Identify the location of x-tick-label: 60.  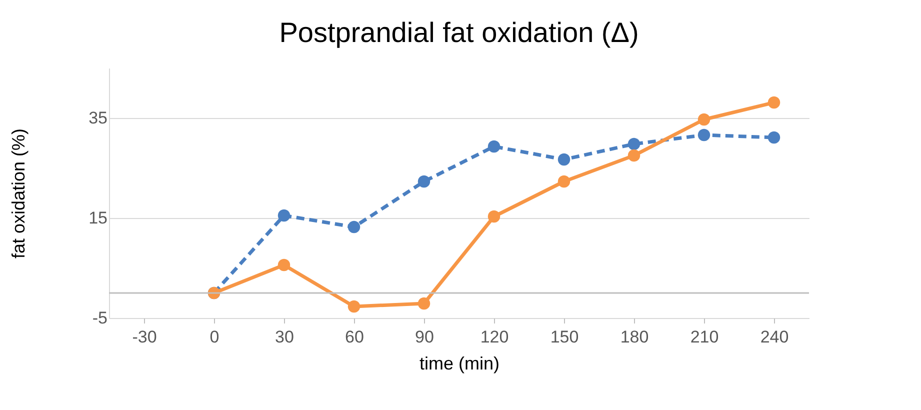
(354, 337).